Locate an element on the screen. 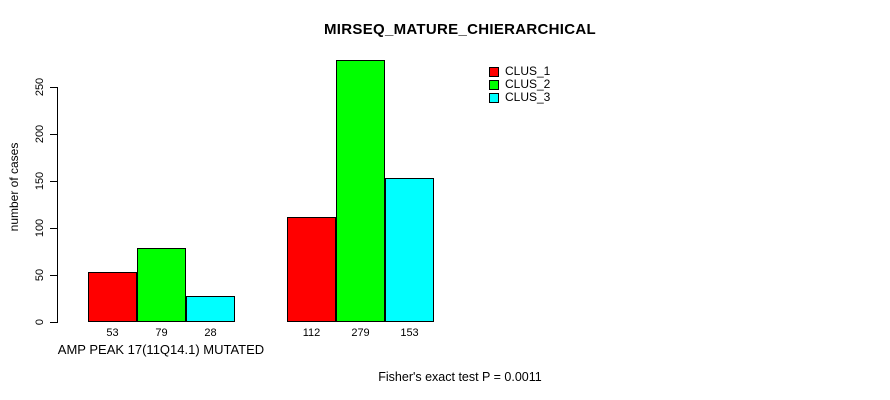 The image size is (890, 400). bar-clus_2-group1 is located at coordinates (161, 285).